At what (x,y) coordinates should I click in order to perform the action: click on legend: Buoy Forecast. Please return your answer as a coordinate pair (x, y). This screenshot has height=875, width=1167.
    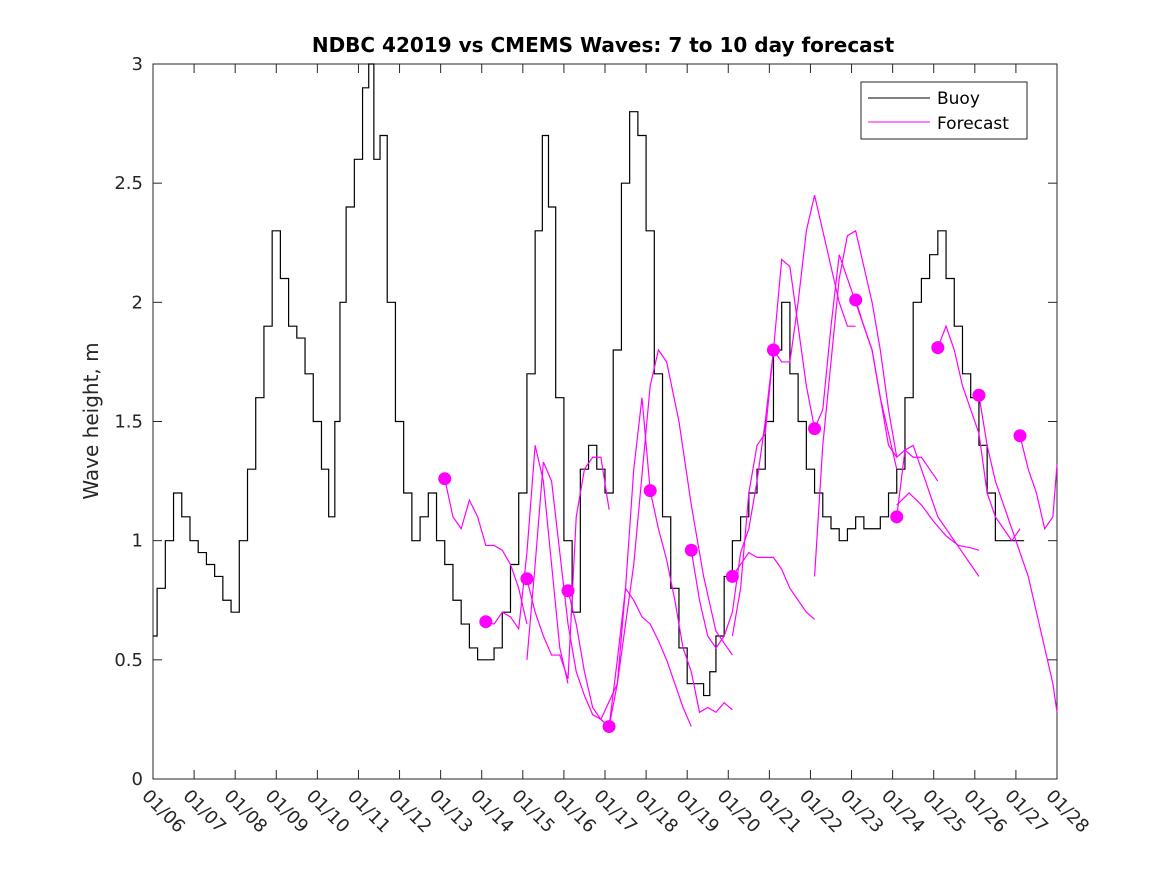
    Looking at the image, I should click on (944, 110).